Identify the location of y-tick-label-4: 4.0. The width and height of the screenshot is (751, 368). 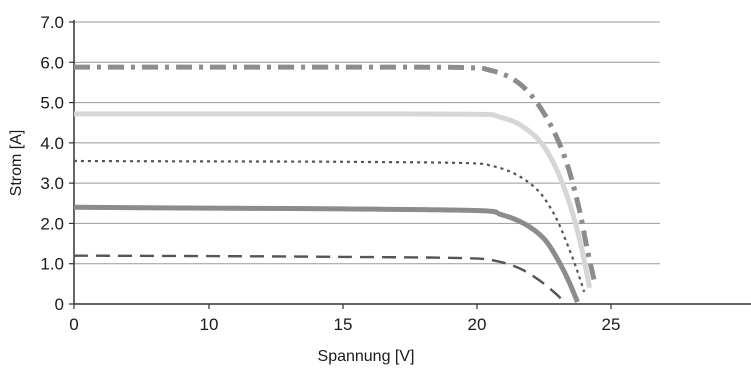
(52, 143).